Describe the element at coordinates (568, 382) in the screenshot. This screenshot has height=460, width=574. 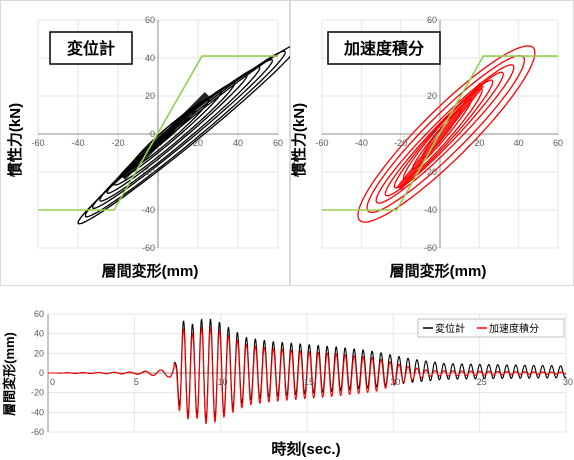
I see `x-tick-label: 30` at that location.